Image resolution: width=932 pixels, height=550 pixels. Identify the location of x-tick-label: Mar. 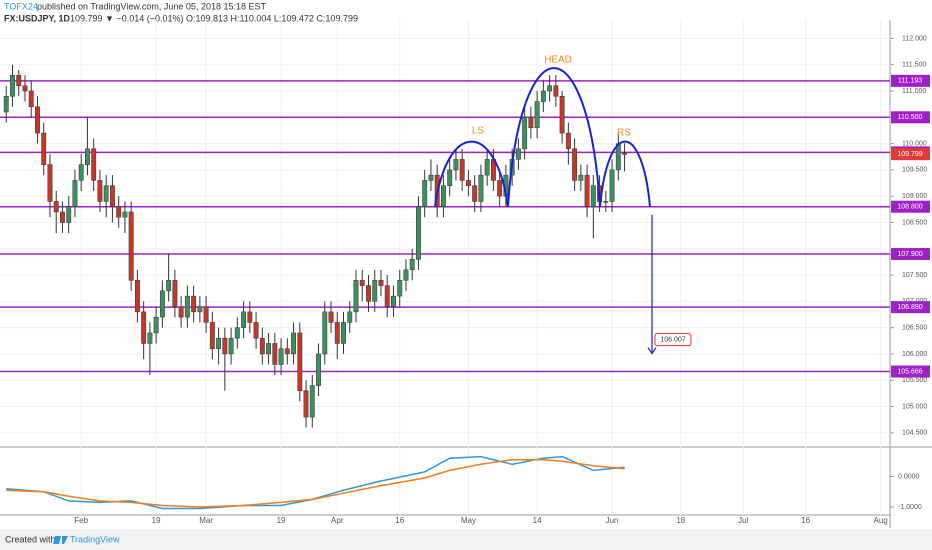
(206, 520).